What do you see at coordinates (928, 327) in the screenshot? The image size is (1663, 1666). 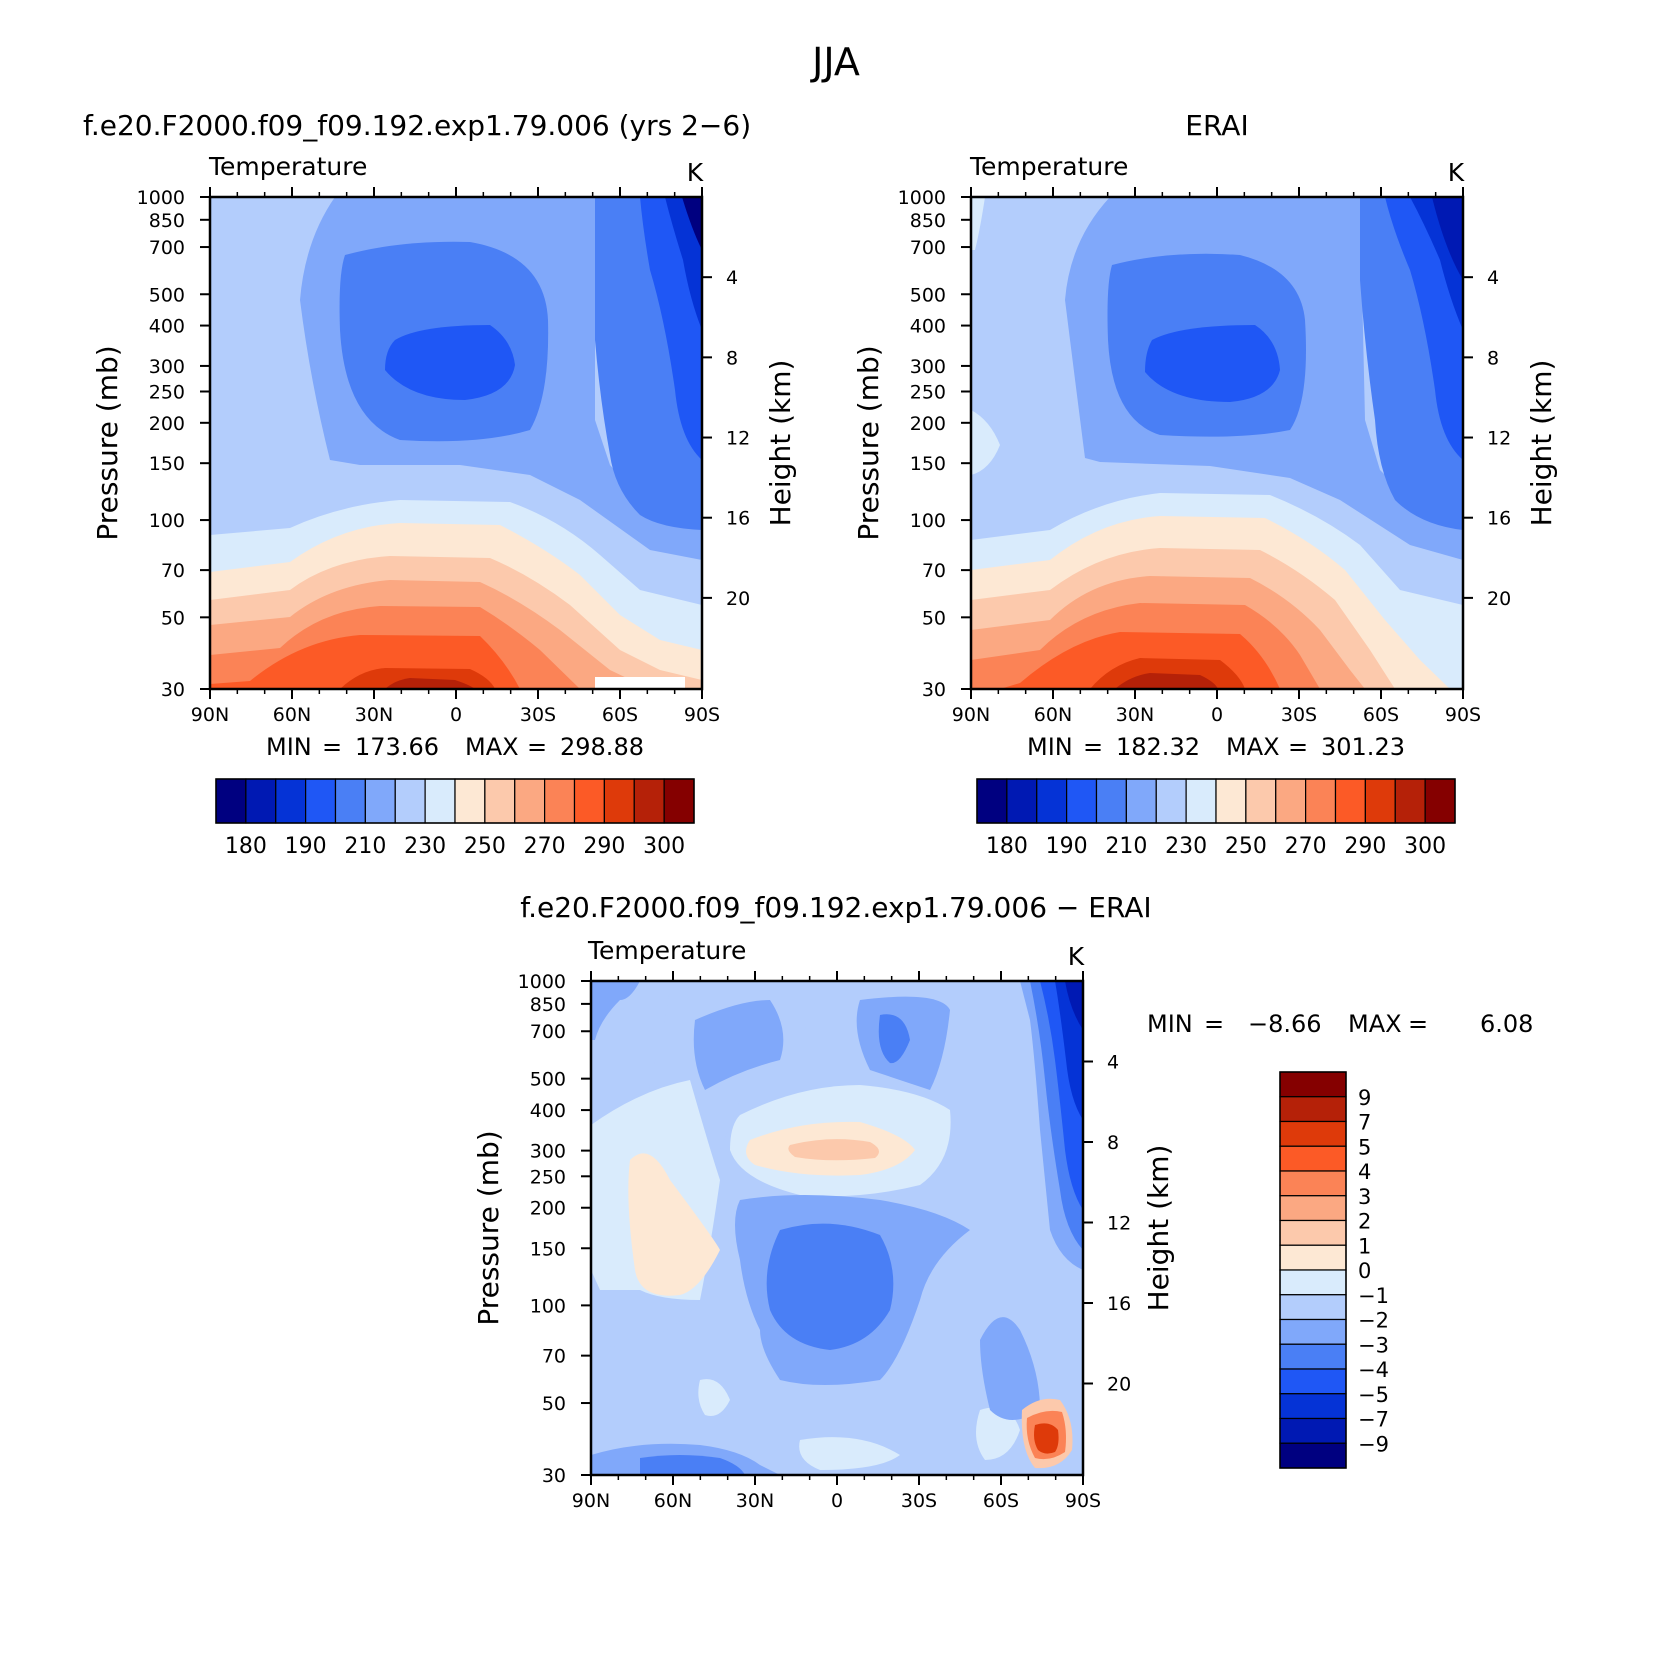 I see `y-tick-label: 400` at bounding box center [928, 327].